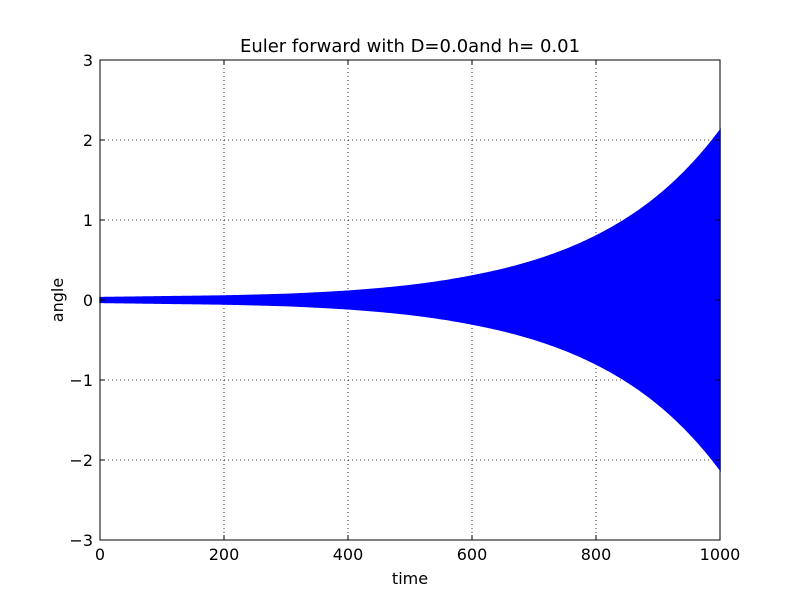  What do you see at coordinates (410, 578) in the screenshot?
I see `x-axis-label: time` at bounding box center [410, 578].